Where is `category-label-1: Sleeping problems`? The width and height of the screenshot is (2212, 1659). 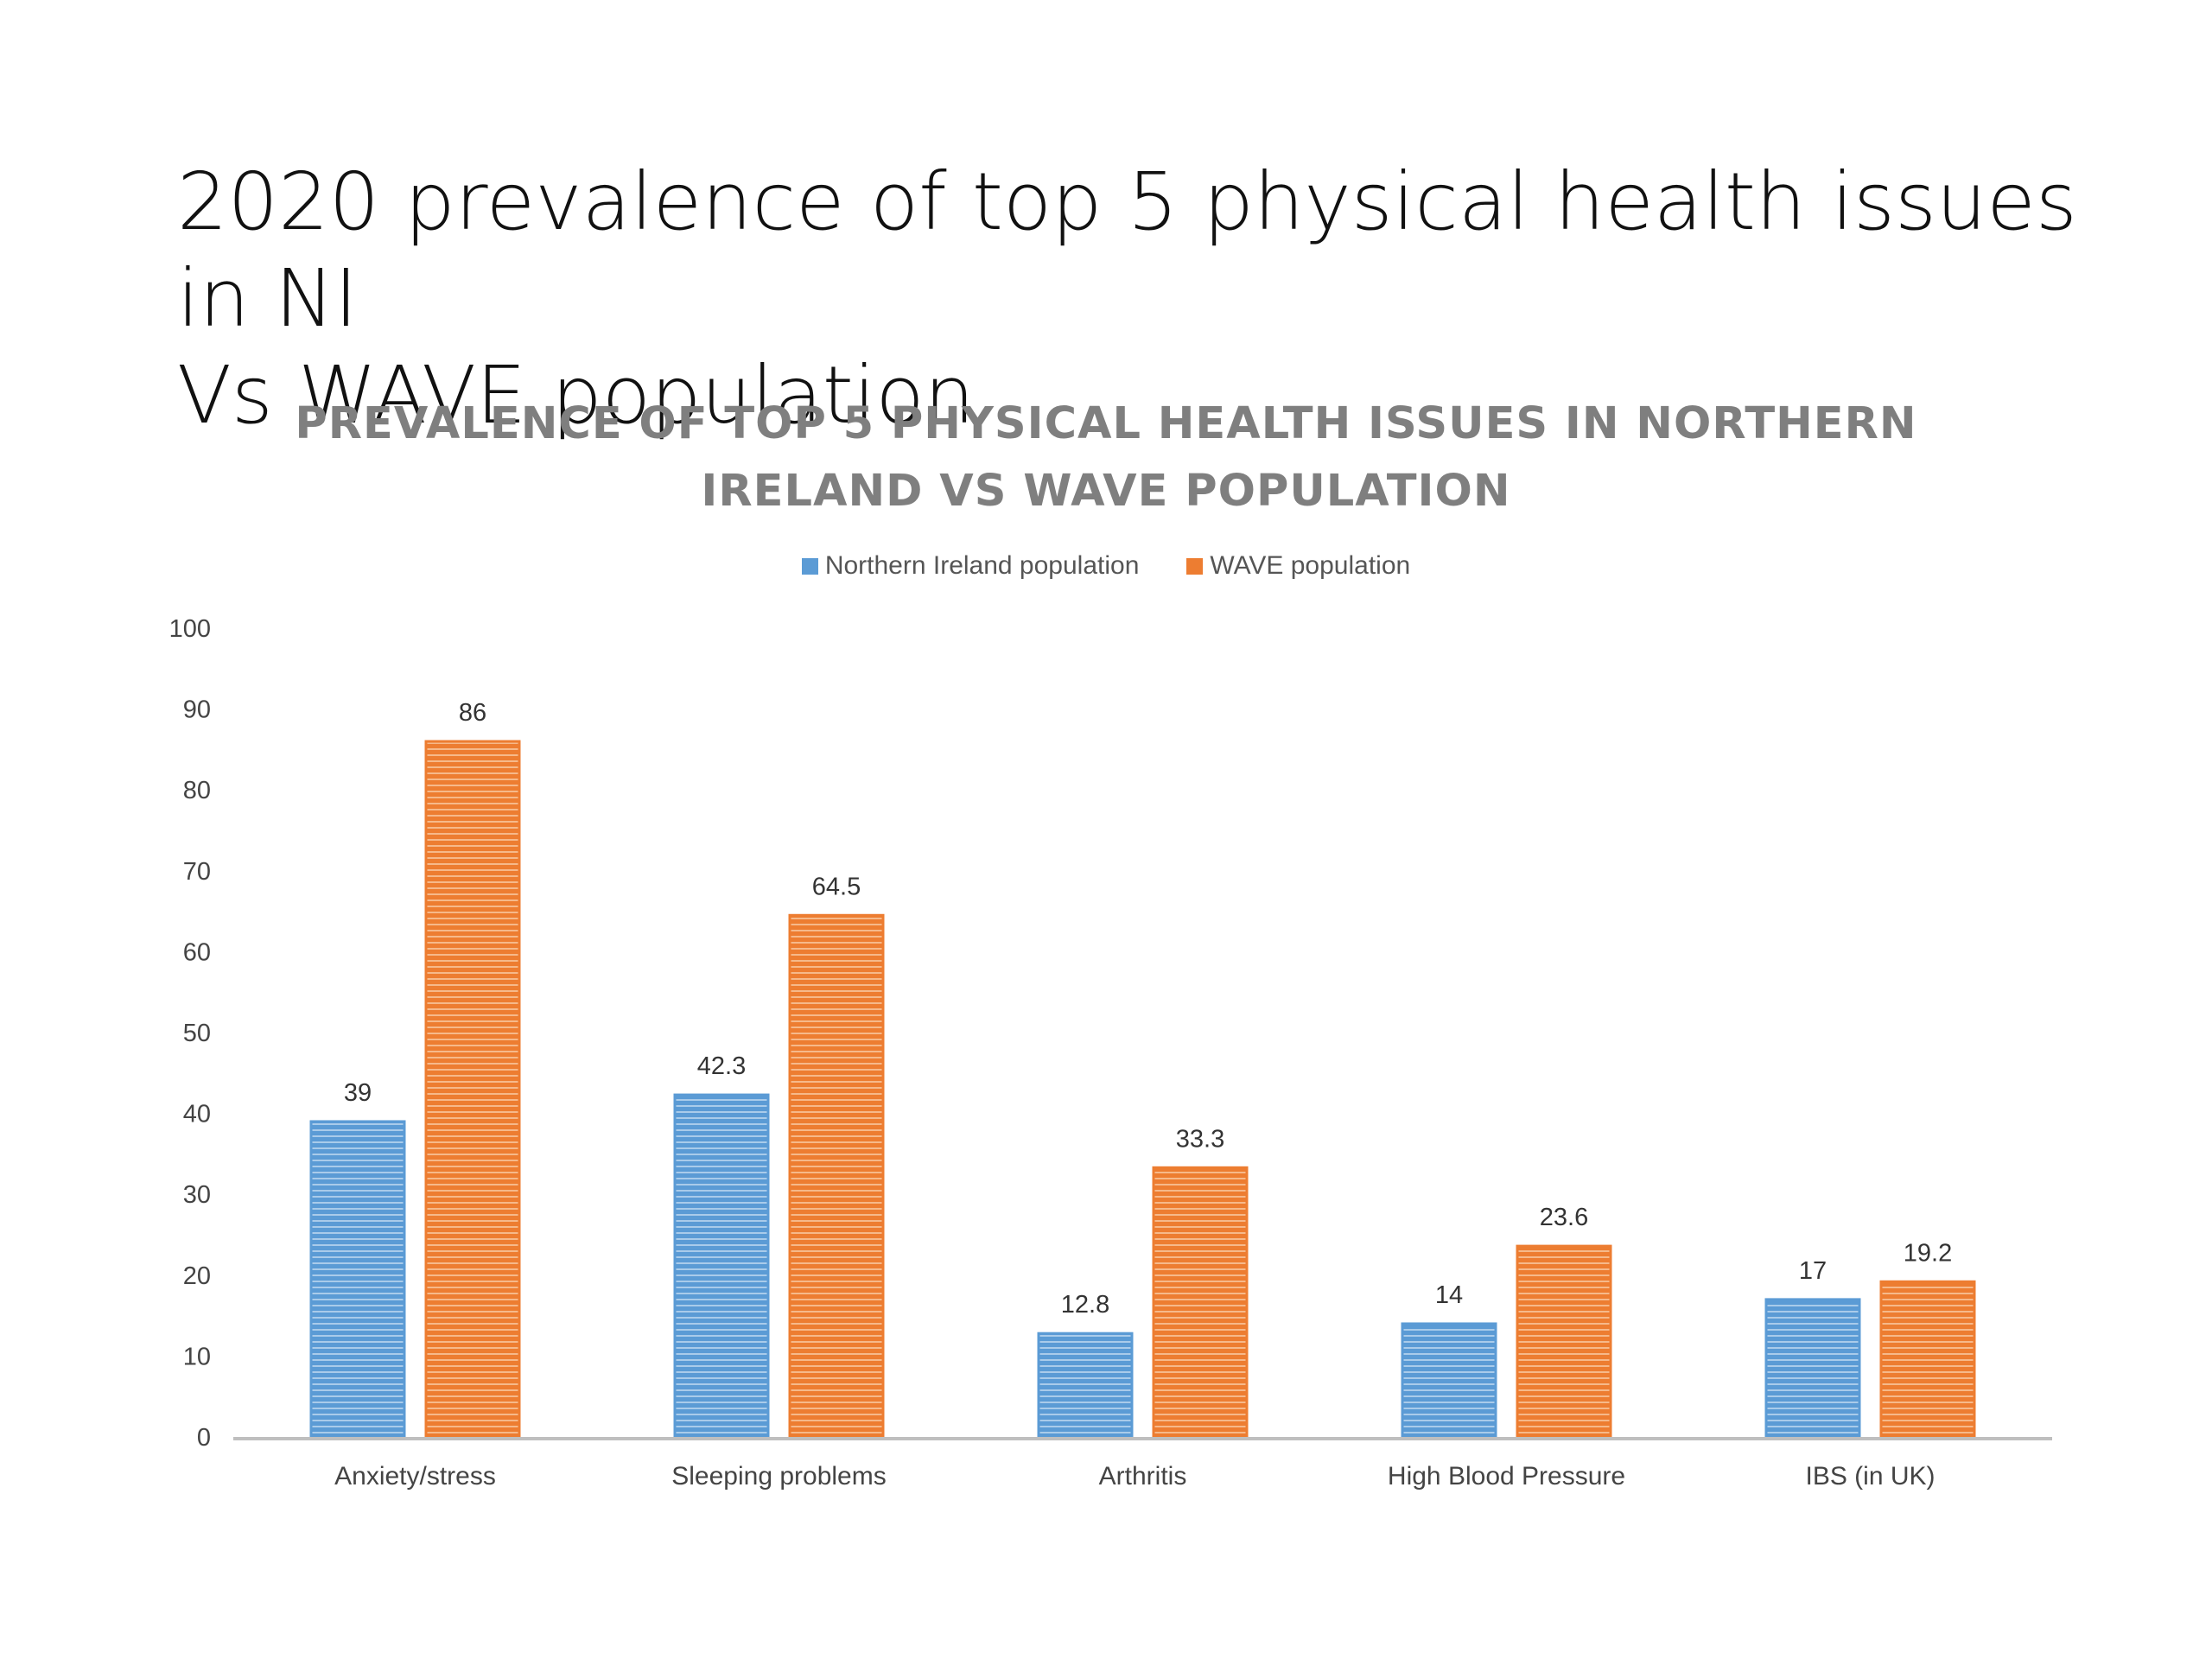
category-label-1: Sleeping problems is located at coordinates (778, 1476).